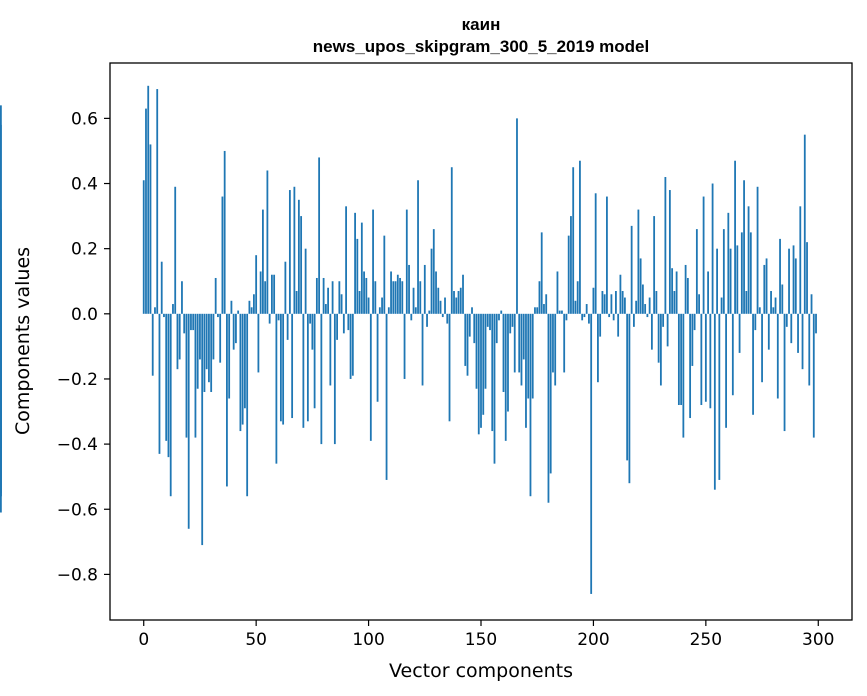 This screenshot has height=696, width=867. I want to click on chart-title-line1: каин, so click(481, 24).